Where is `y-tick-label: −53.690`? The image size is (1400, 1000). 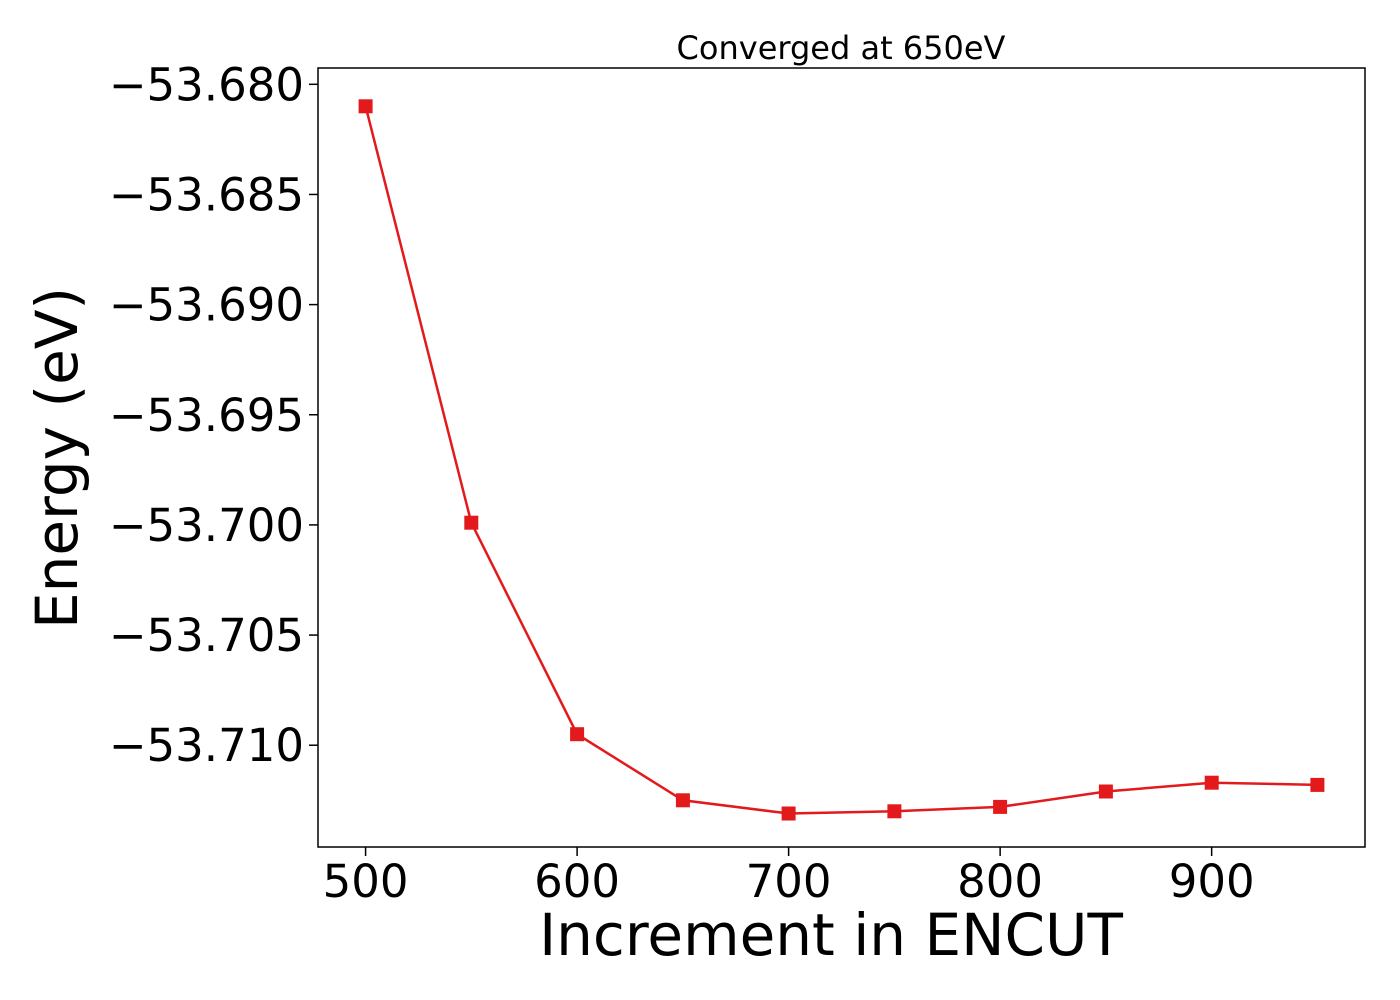 y-tick-label: −53.690 is located at coordinates (206, 305).